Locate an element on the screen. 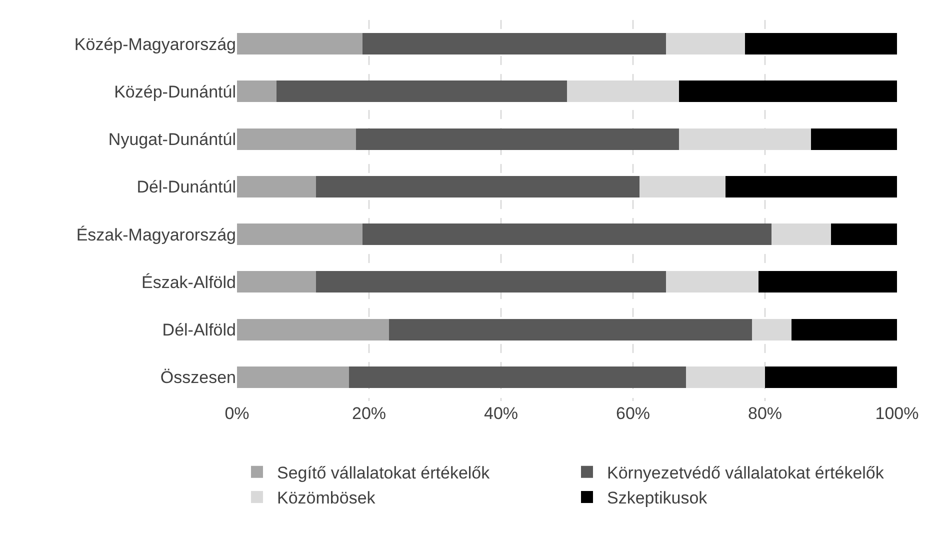 The width and height of the screenshot is (928, 541). legend-label: Közömbösek is located at coordinates (326, 498).